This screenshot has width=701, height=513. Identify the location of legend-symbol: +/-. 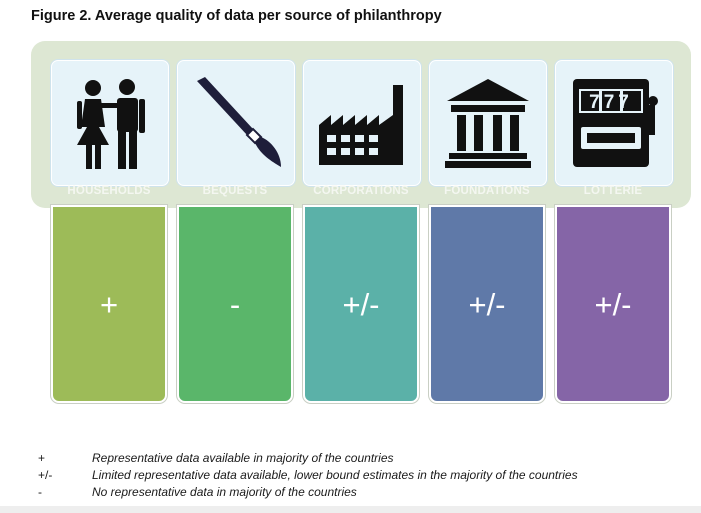
(45, 475).